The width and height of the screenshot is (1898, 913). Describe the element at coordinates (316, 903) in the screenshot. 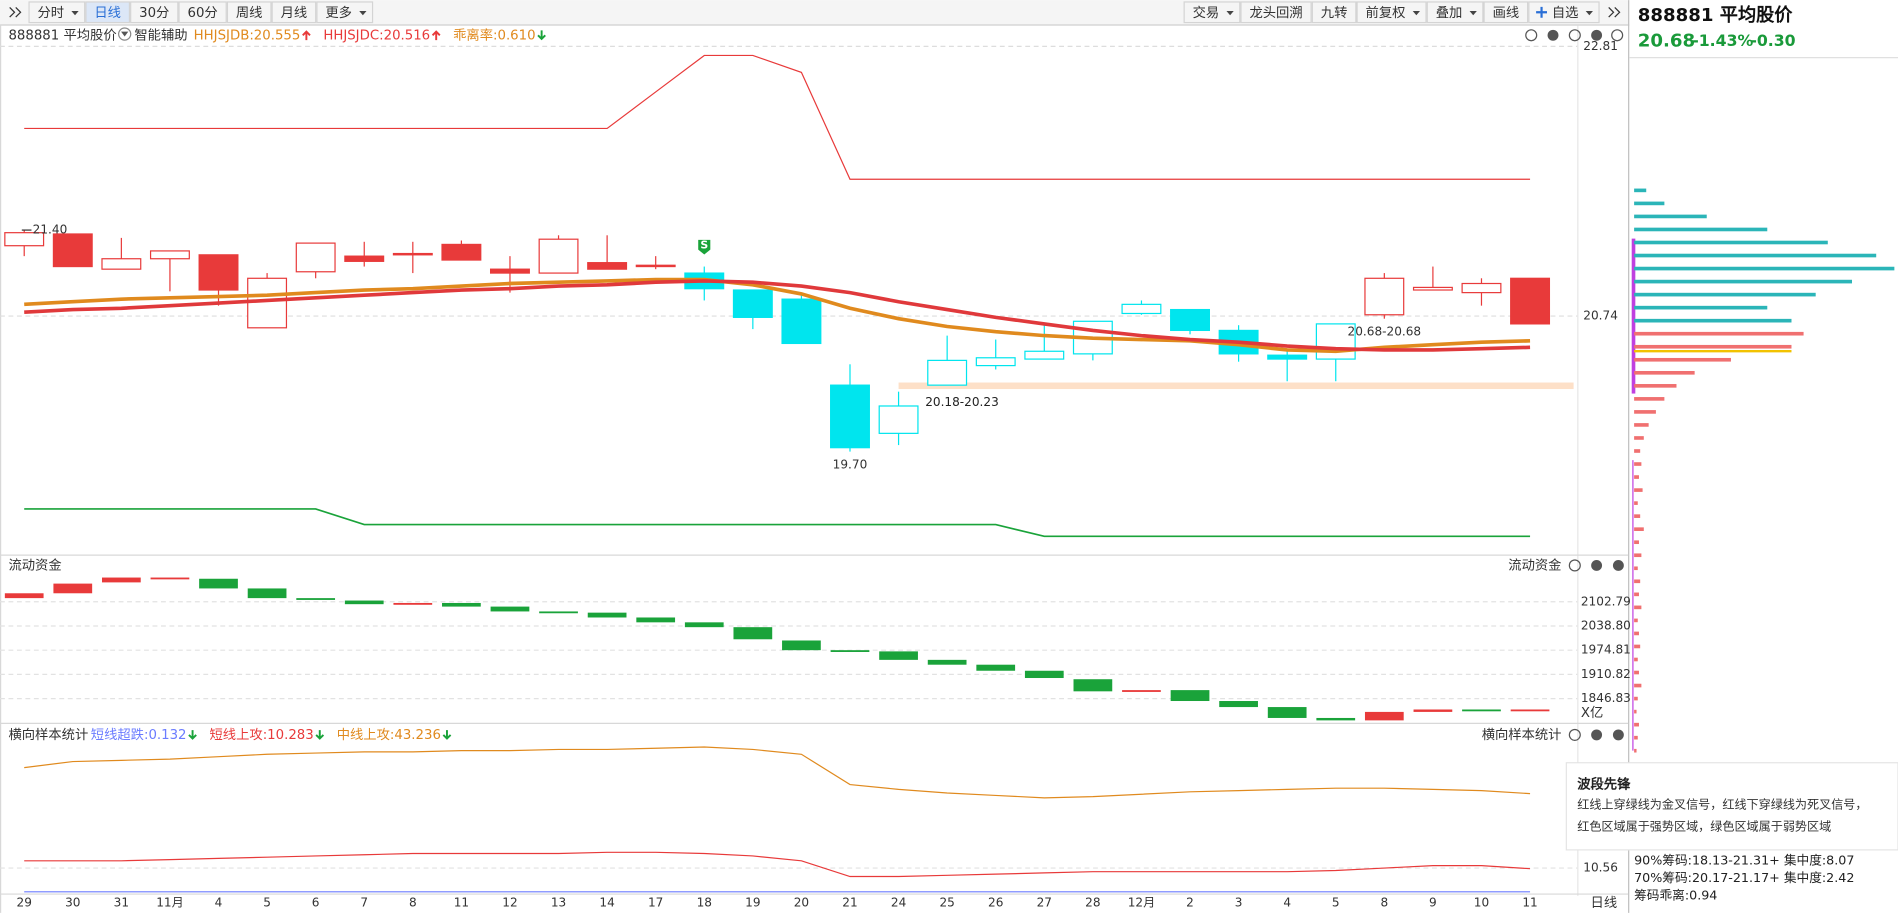

I see `x-tick-label: 6` at that location.